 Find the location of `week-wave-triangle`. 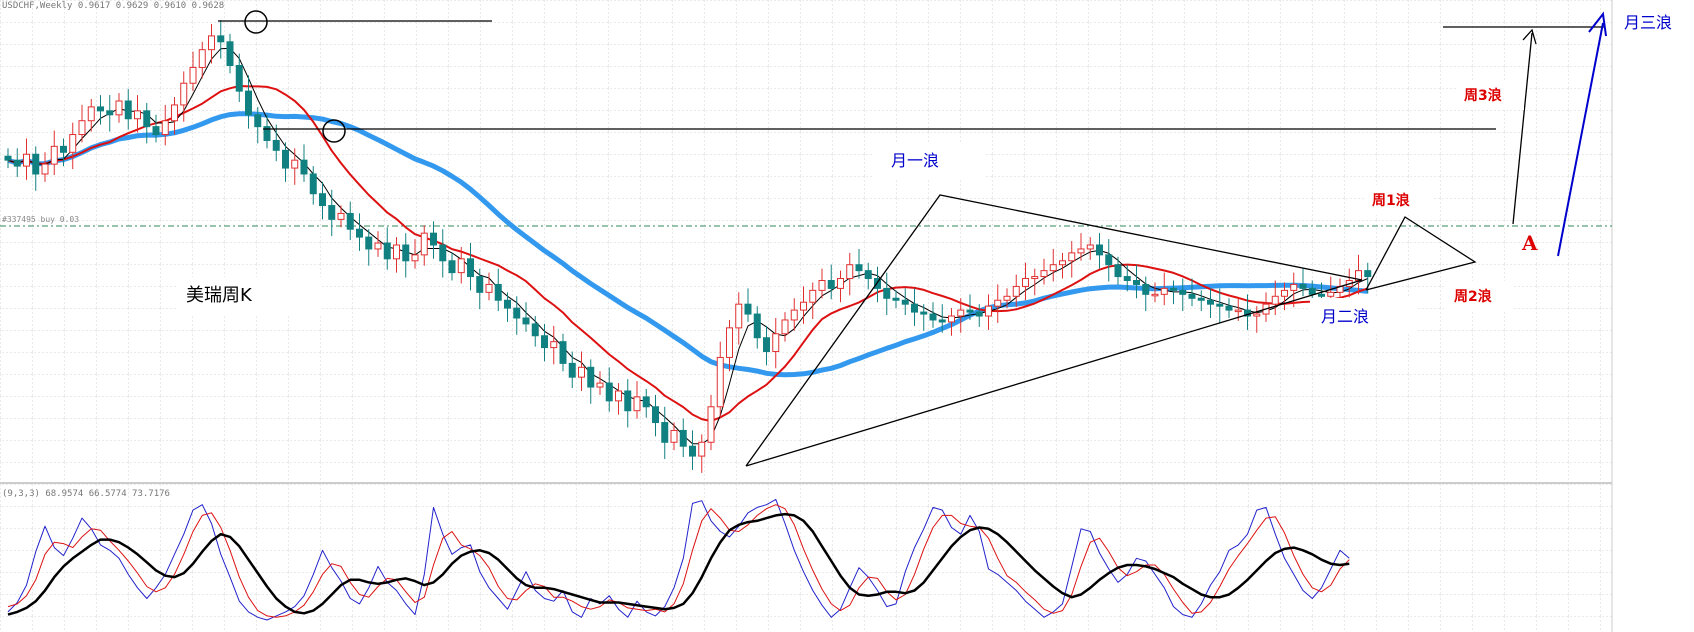

week-wave-triangle is located at coordinates (1421, 253).